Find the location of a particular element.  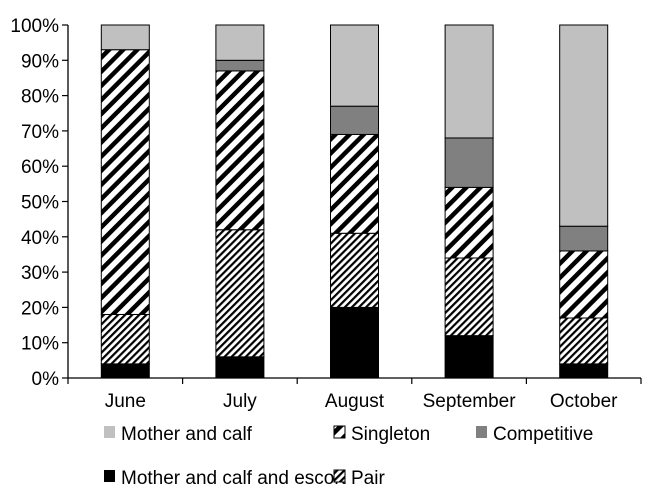

legend-label-mother-and-calf-and-escort: Mother and calf and escort is located at coordinates (234, 478).